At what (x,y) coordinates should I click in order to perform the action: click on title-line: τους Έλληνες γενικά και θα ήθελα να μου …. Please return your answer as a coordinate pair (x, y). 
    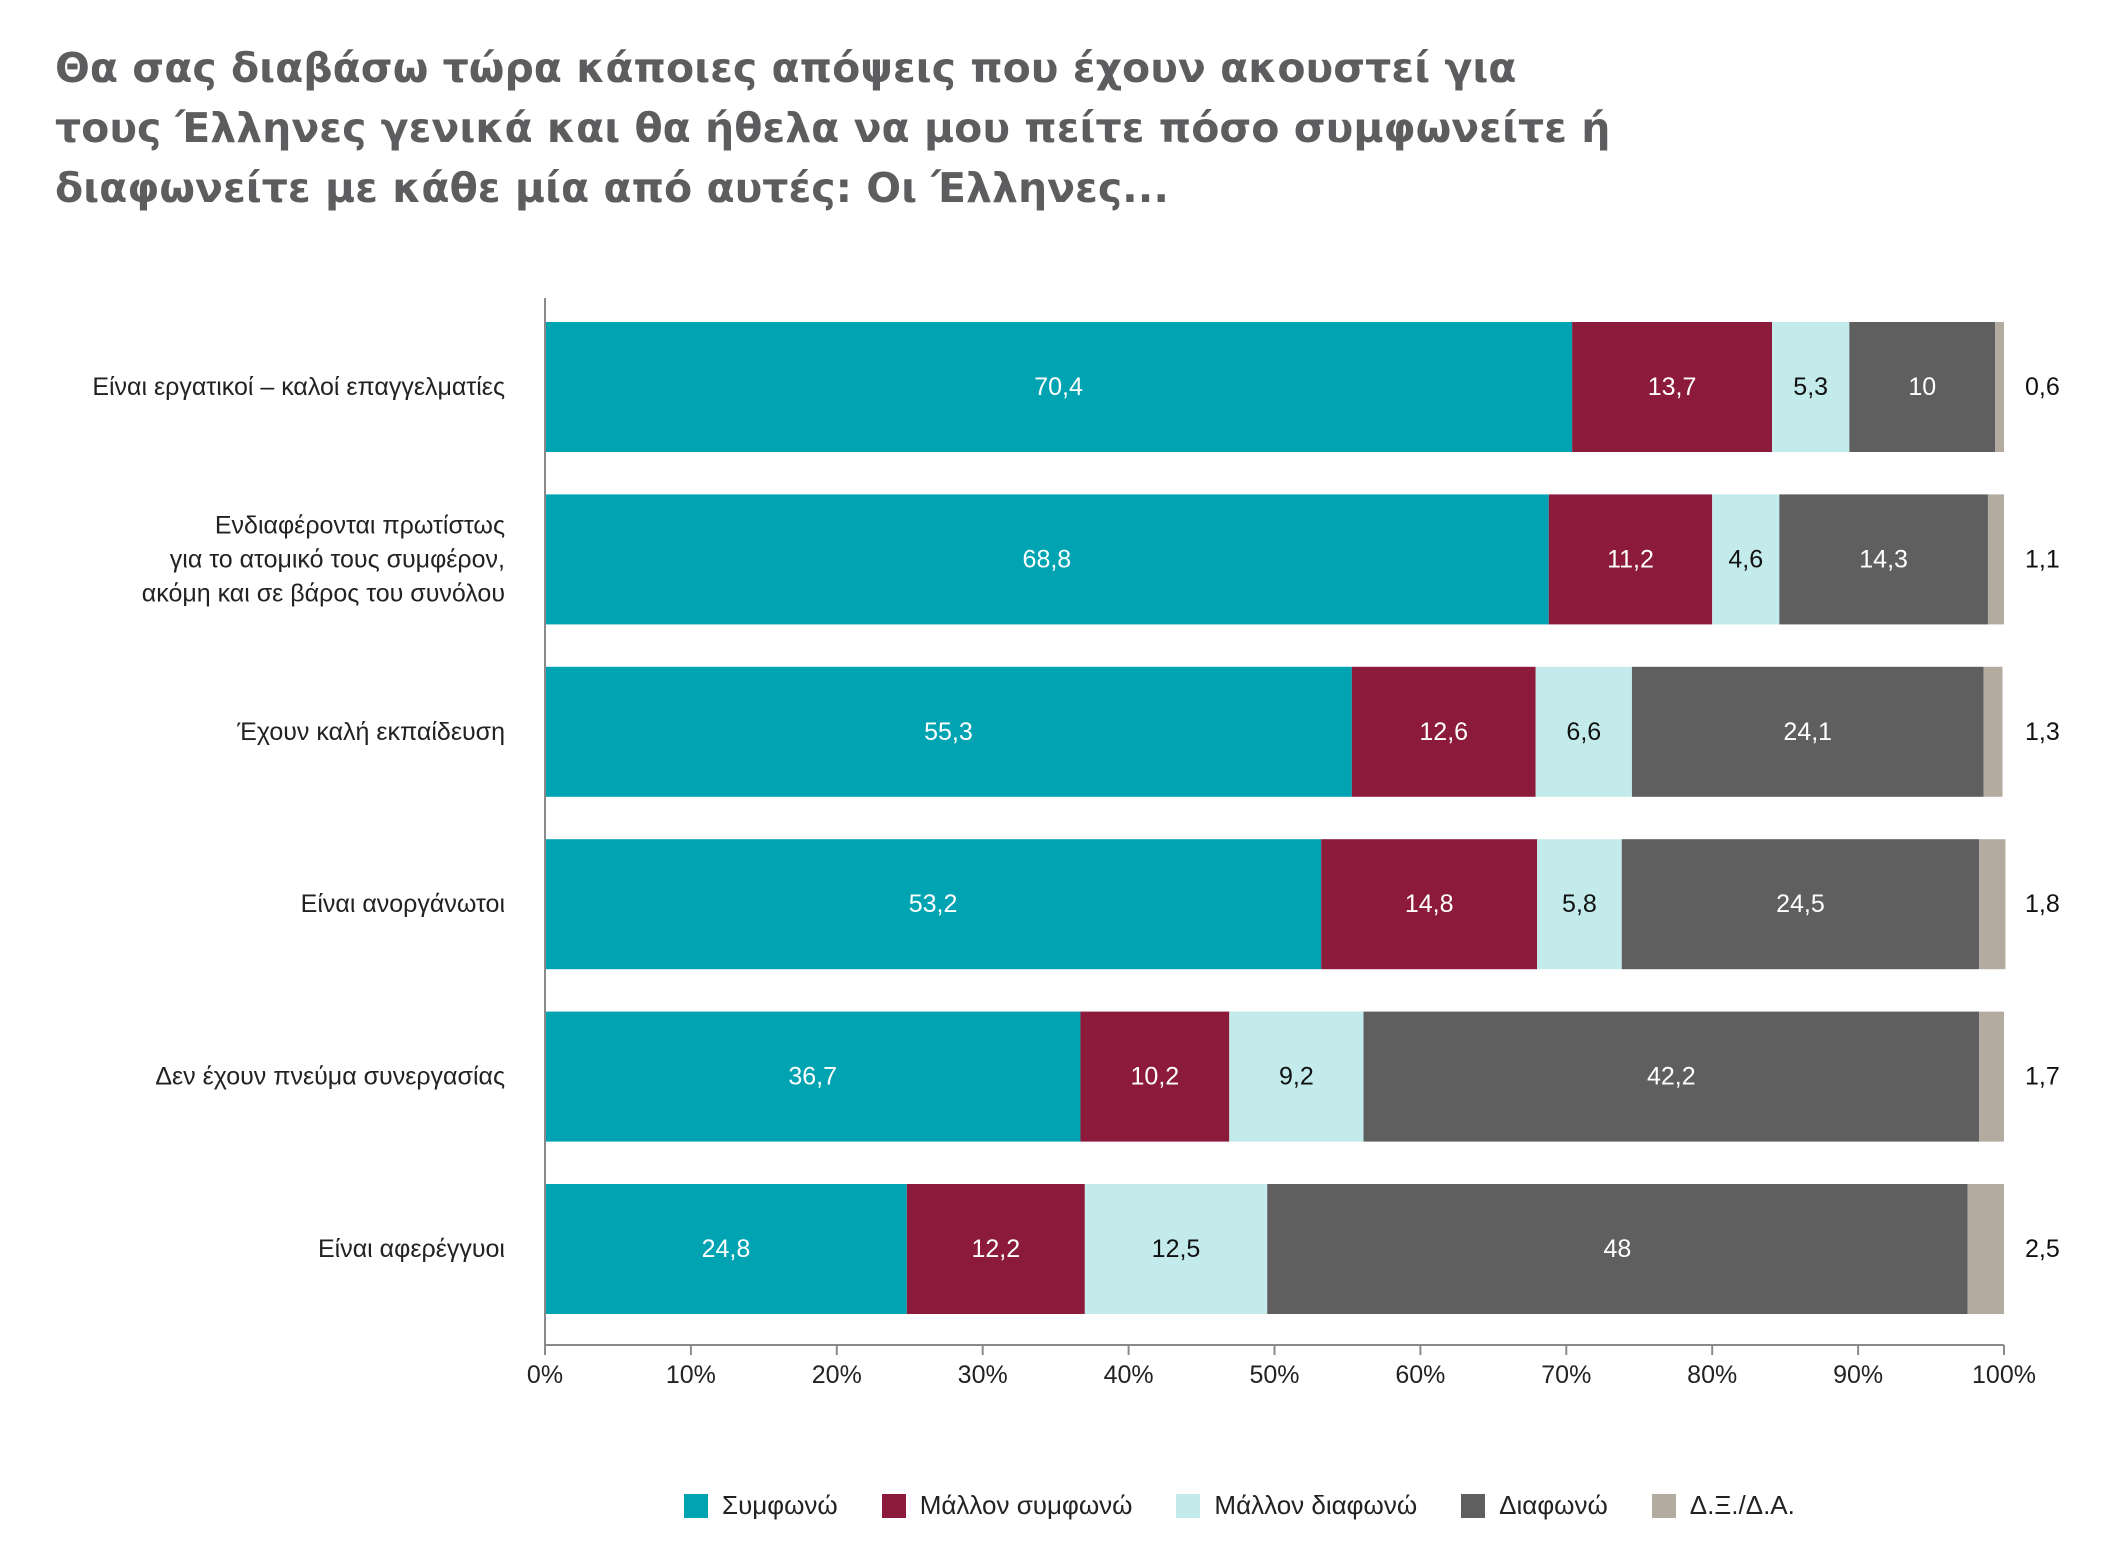
    Looking at the image, I should click on (833, 128).